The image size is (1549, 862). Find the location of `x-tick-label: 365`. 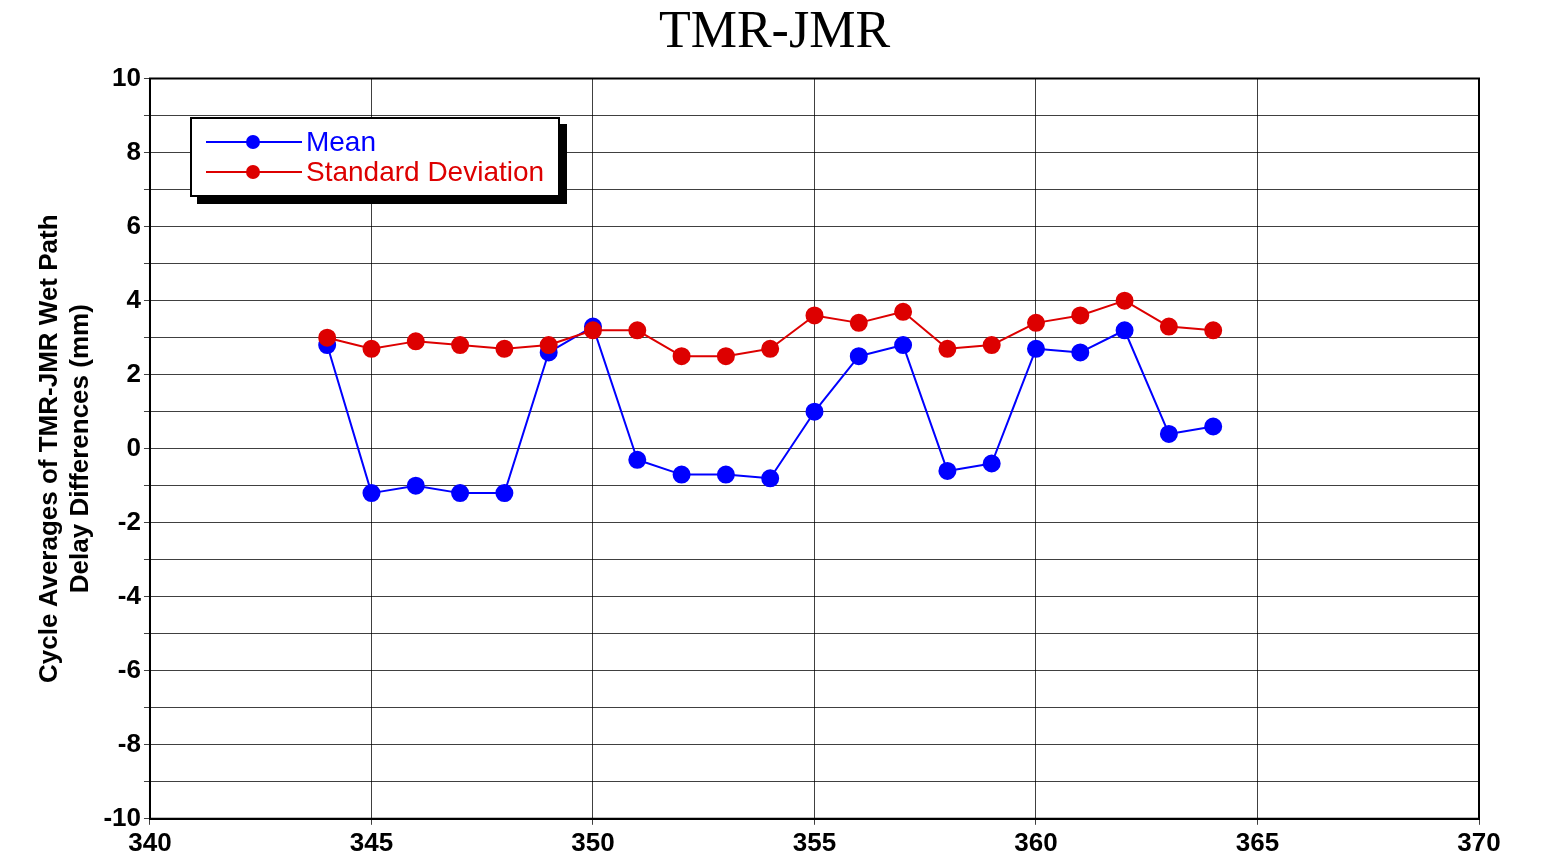

x-tick-label: 365 is located at coordinates (1257, 841).